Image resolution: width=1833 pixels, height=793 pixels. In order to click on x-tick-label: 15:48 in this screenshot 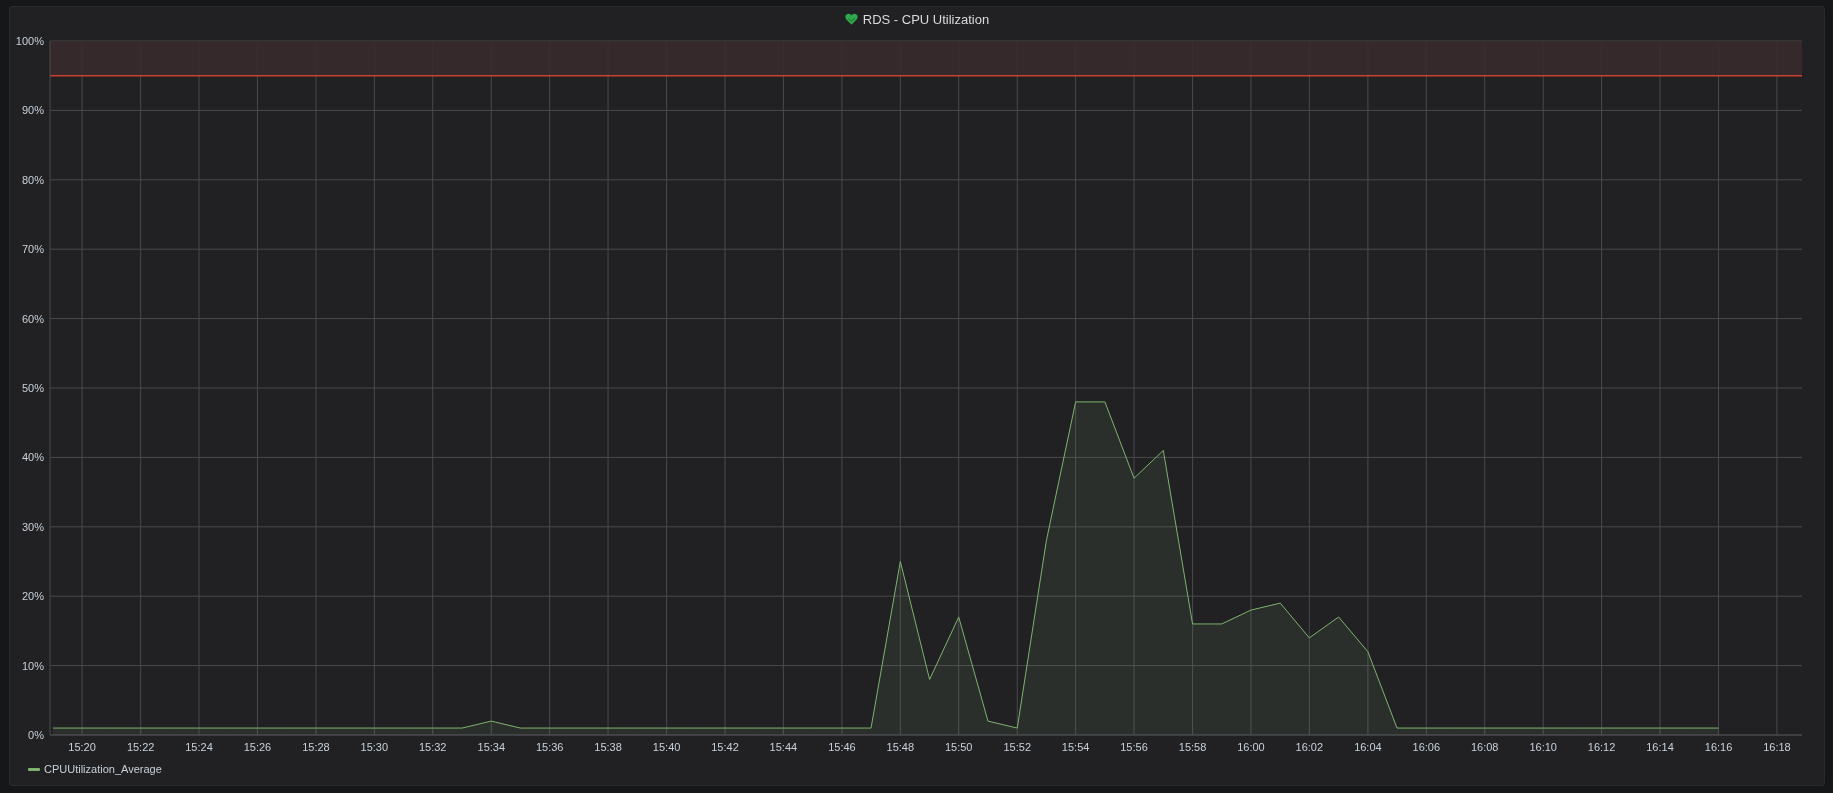, I will do `click(900, 746)`.